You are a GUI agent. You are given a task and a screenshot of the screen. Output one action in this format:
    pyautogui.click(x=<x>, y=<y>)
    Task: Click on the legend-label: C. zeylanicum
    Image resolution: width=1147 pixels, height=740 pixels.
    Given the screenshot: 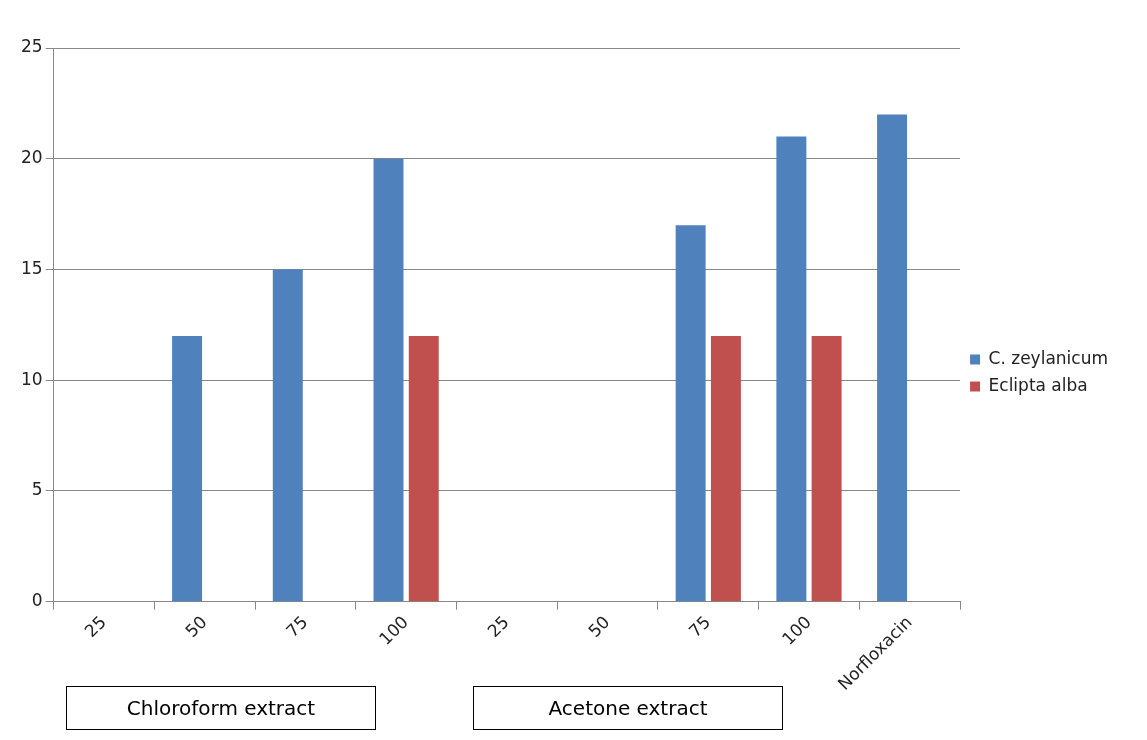 What is the action you would take?
    pyautogui.click(x=1048, y=357)
    